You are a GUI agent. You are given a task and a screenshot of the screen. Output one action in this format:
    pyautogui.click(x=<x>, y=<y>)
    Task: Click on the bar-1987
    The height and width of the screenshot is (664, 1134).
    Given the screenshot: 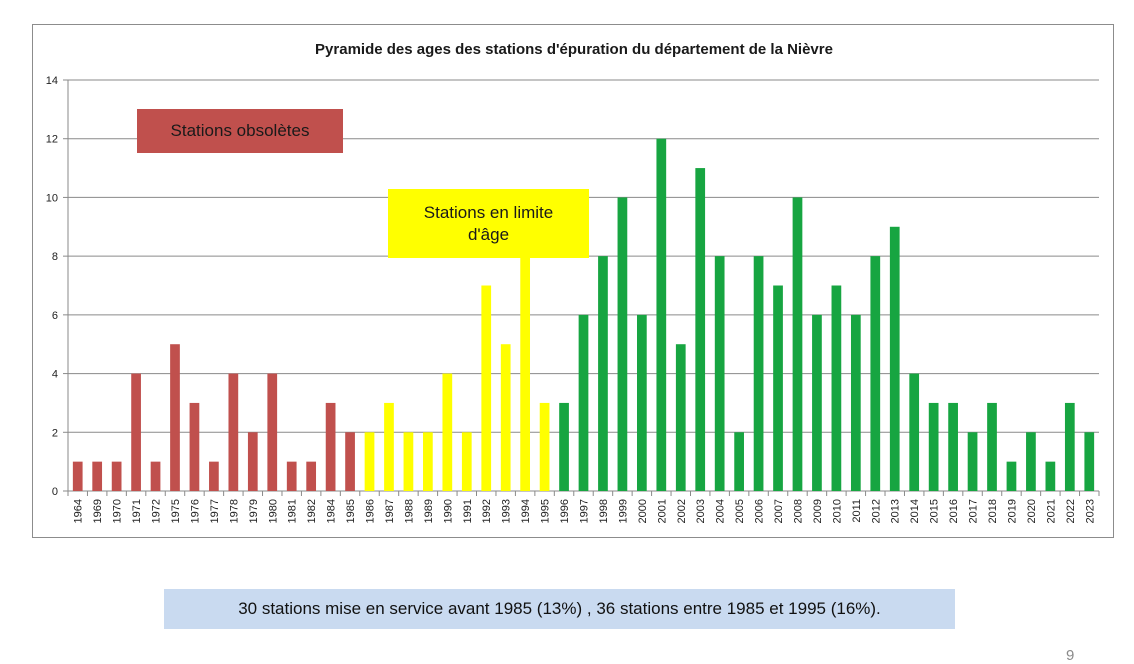 What is the action you would take?
    pyautogui.click(x=389, y=446)
    